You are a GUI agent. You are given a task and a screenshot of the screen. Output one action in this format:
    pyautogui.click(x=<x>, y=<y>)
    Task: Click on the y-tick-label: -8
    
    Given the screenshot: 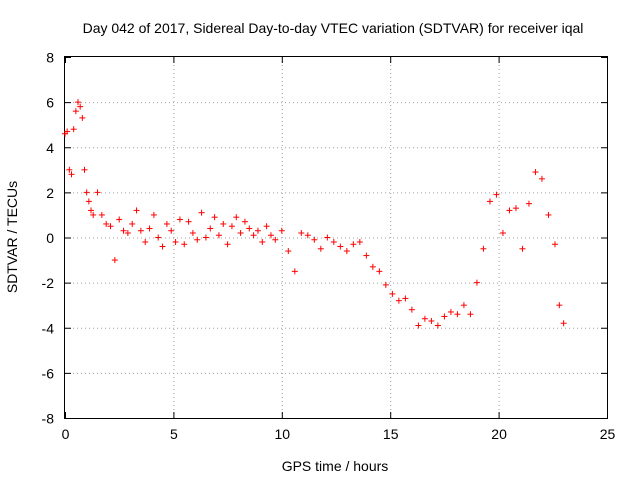 What is the action you would take?
    pyautogui.click(x=48, y=419)
    